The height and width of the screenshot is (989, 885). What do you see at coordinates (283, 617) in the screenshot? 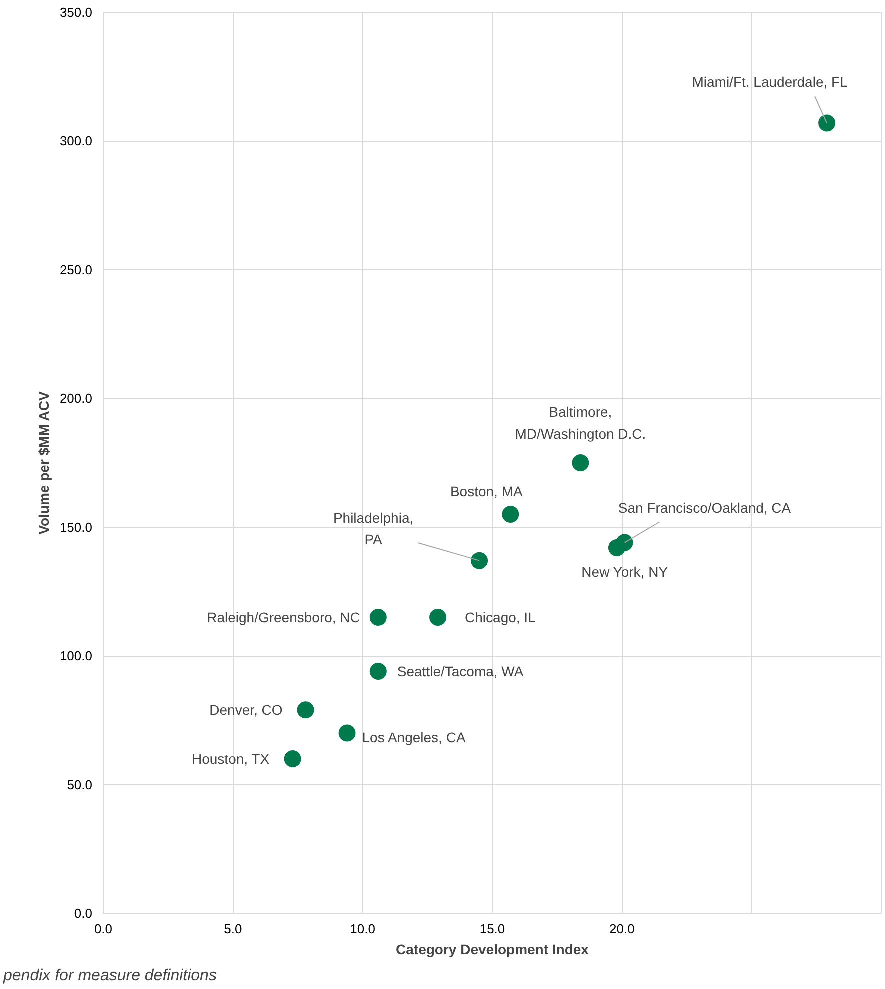
I see `annotation: Raleigh/Greensboro, NC` at bounding box center [283, 617].